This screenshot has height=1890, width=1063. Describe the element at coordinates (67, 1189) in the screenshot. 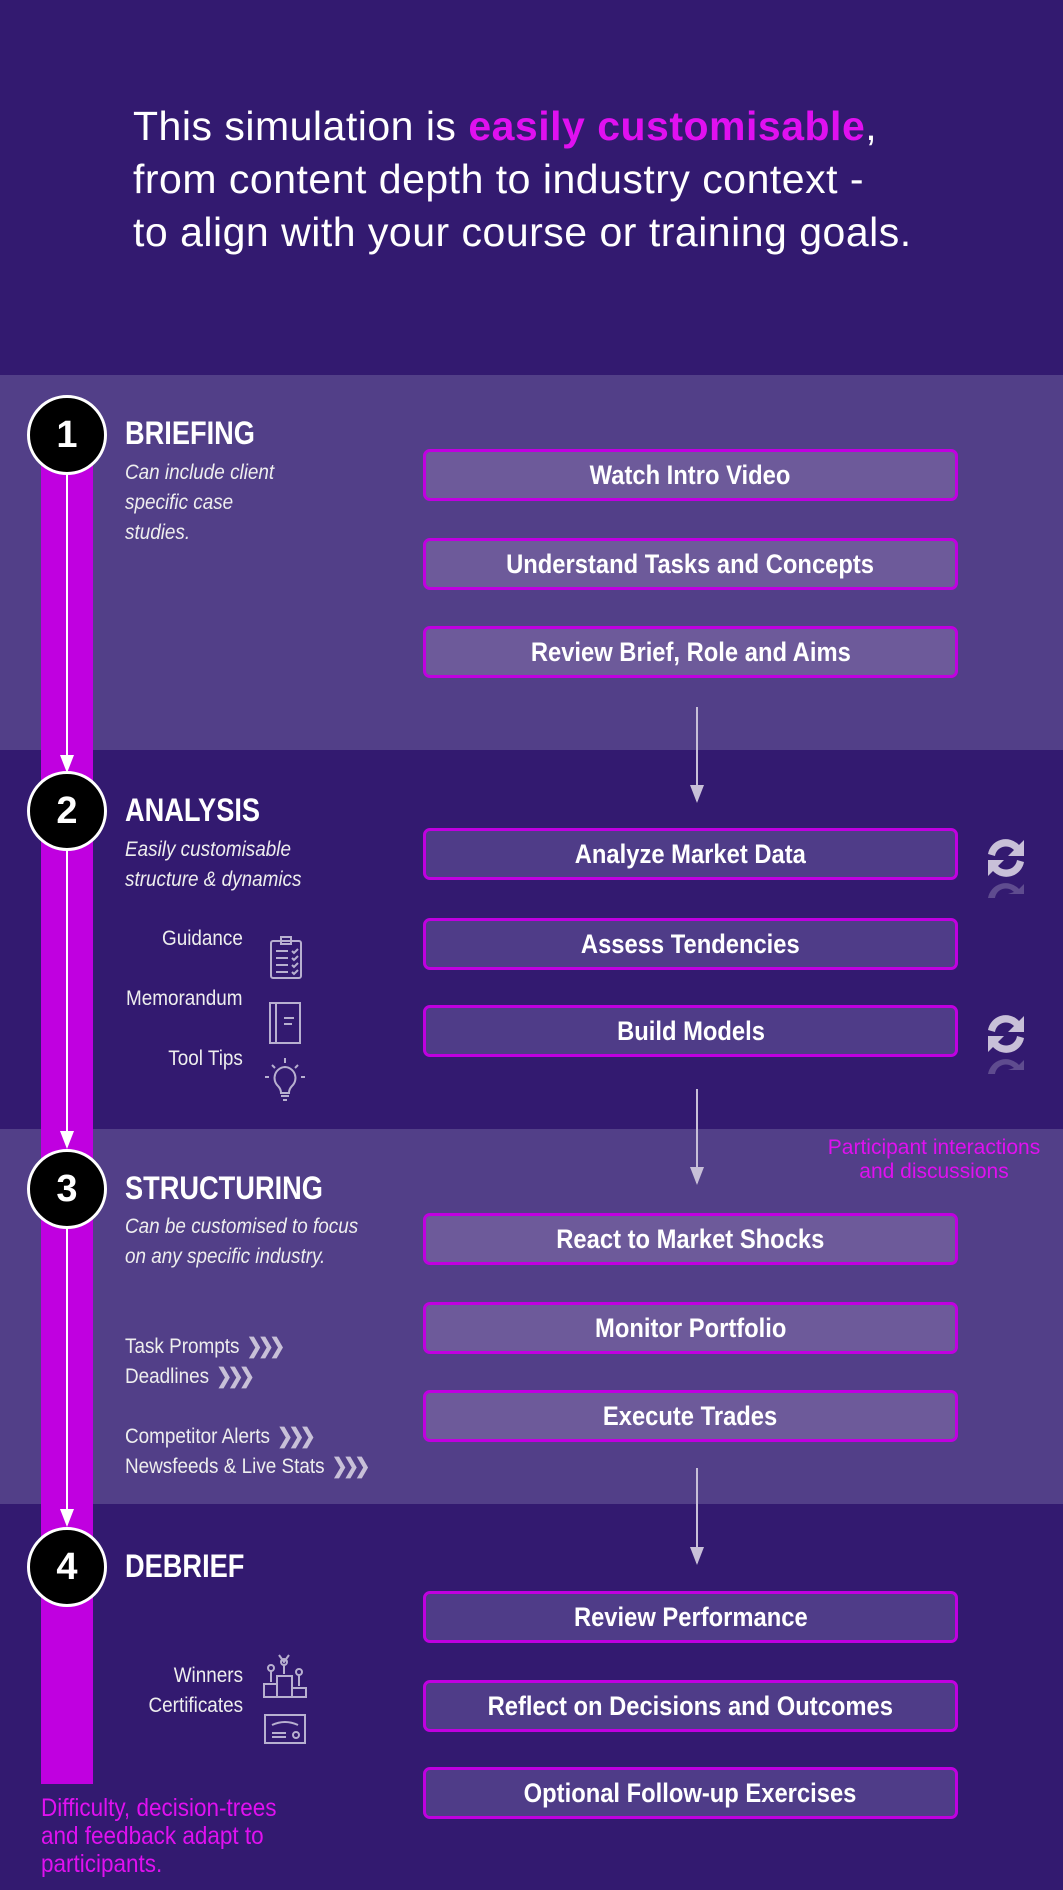

I see `stage-number-3: 3` at that location.